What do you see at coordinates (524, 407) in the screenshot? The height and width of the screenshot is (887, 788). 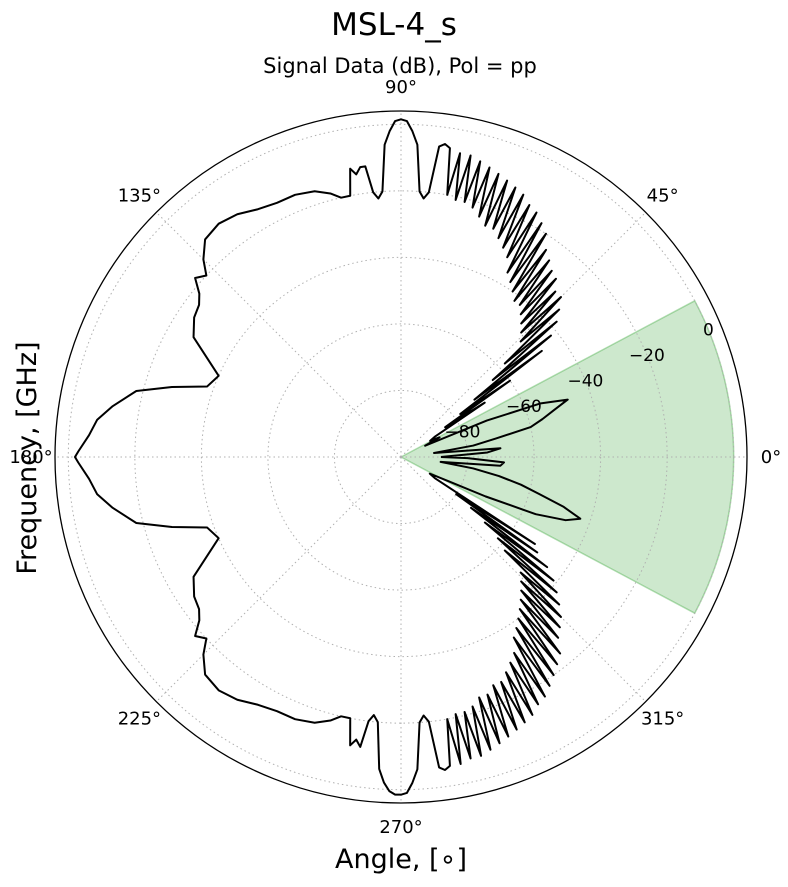 I see `radial-tick-label: −60` at bounding box center [524, 407].